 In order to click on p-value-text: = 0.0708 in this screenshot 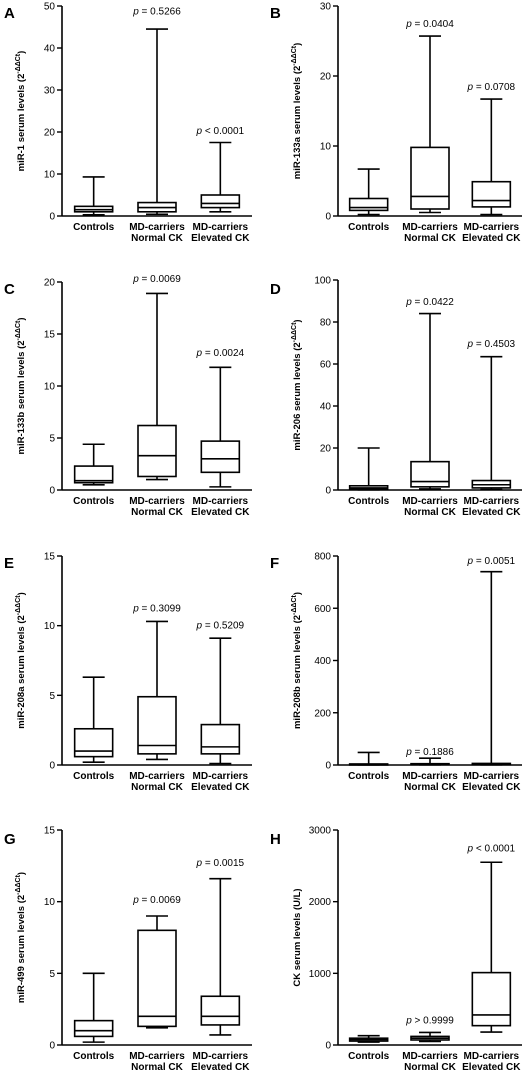, I will do `click(494, 87)`.